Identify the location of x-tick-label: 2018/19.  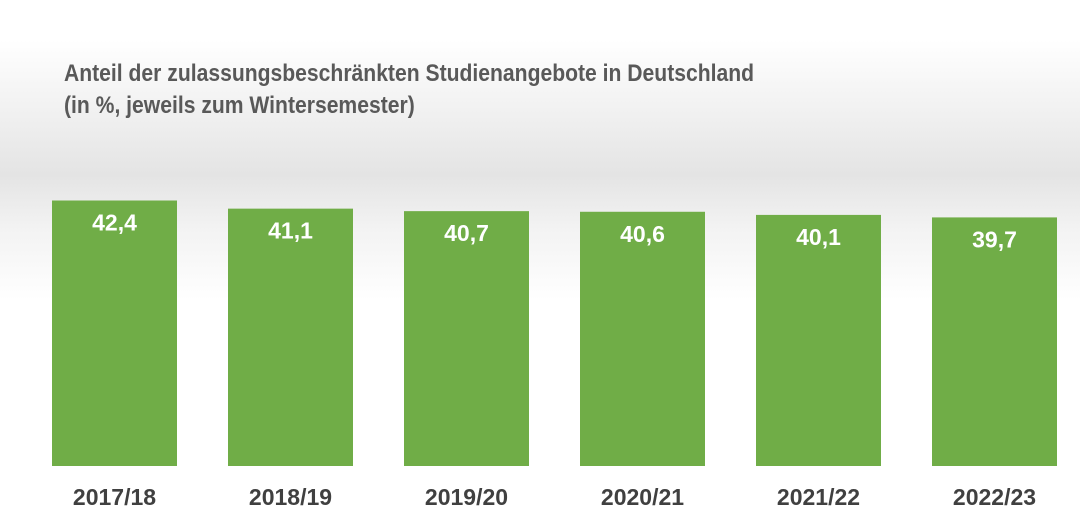
(290, 497).